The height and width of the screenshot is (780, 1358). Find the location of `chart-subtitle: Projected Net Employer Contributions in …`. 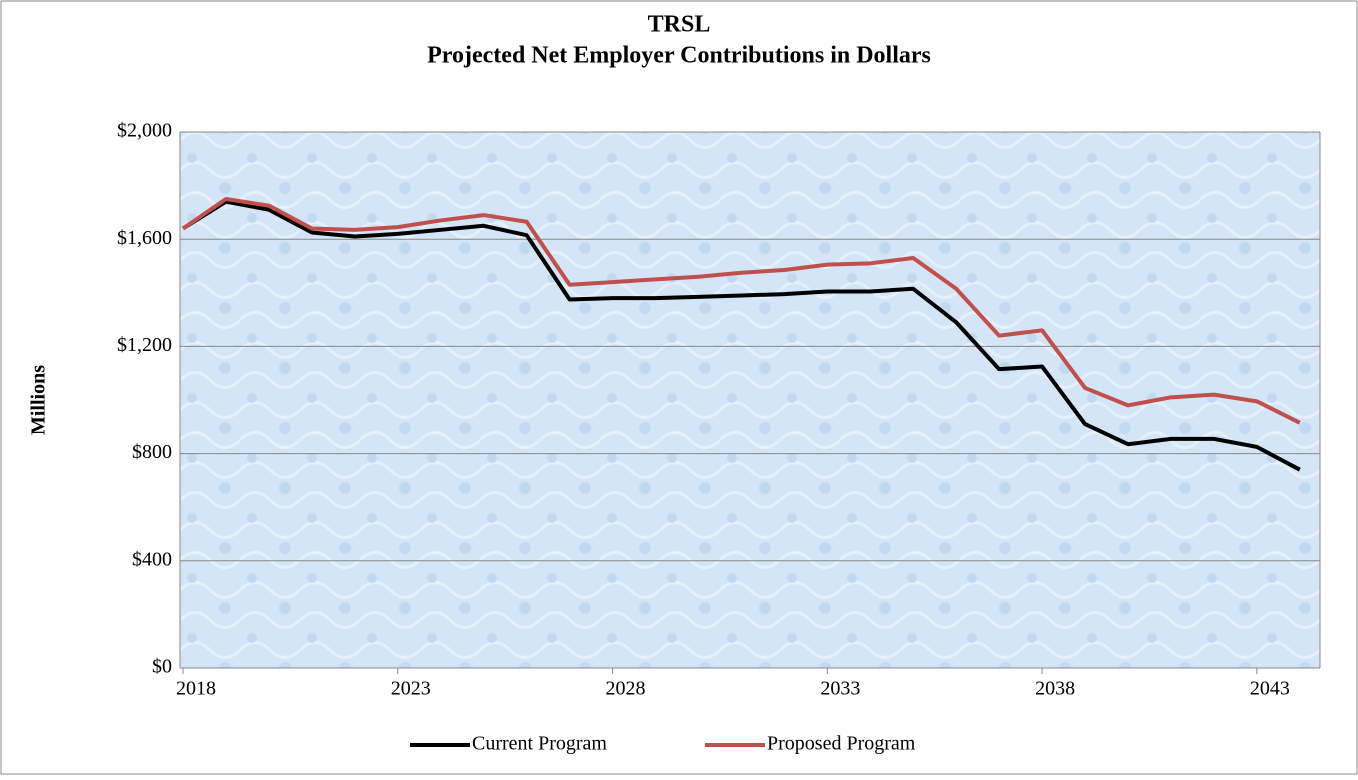

chart-subtitle: Projected Net Employer Contributions in … is located at coordinates (679, 56).